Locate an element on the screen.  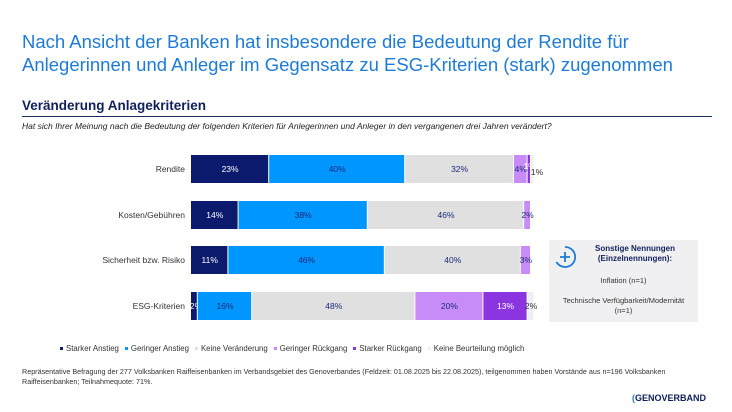
legend-label: Geringer Rückgang is located at coordinates (313, 348).